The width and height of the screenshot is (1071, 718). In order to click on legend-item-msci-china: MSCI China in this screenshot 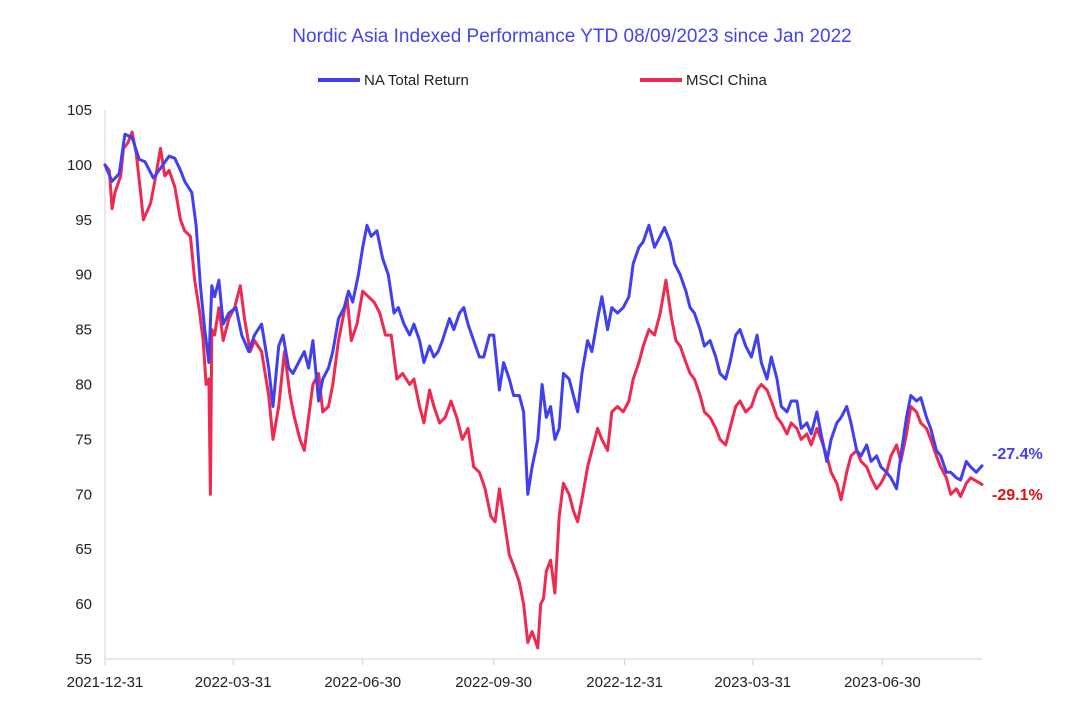, I will do `click(704, 80)`.